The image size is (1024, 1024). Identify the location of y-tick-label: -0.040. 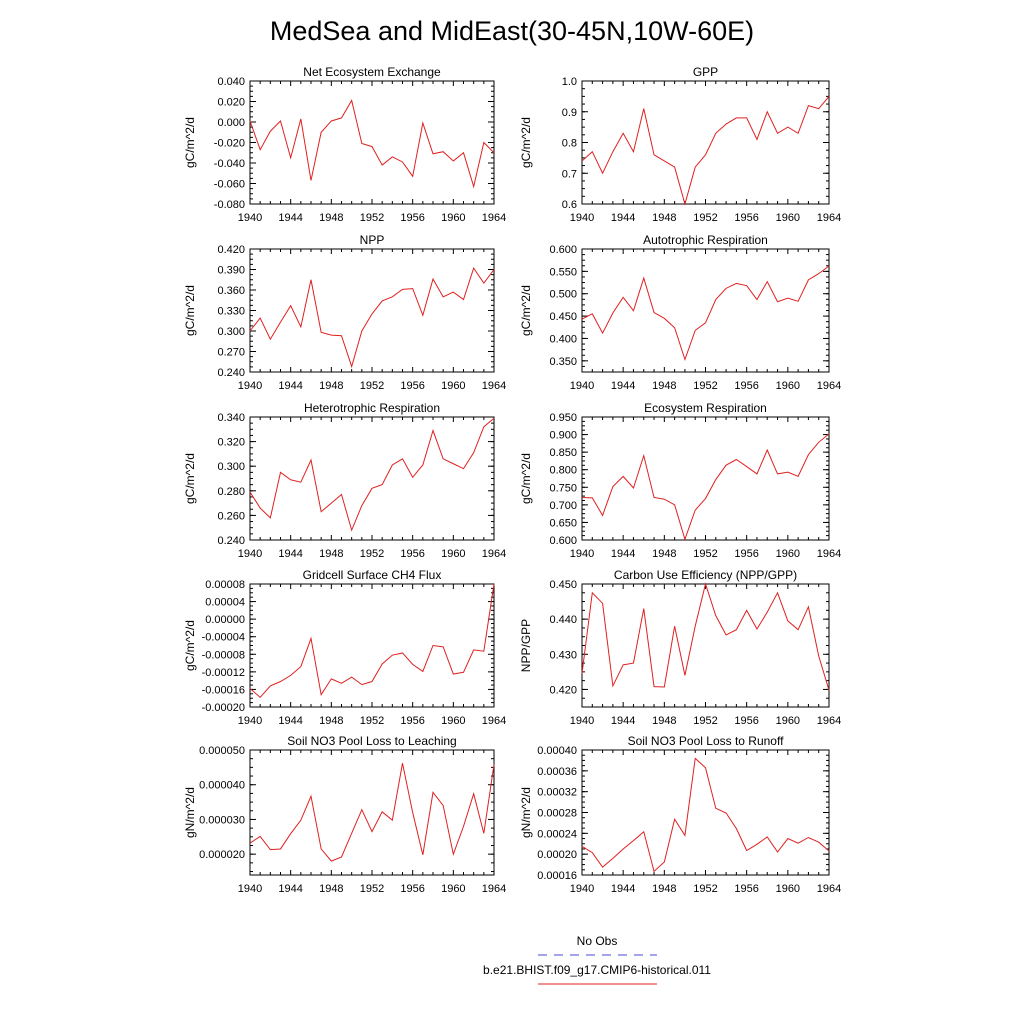
(229, 164).